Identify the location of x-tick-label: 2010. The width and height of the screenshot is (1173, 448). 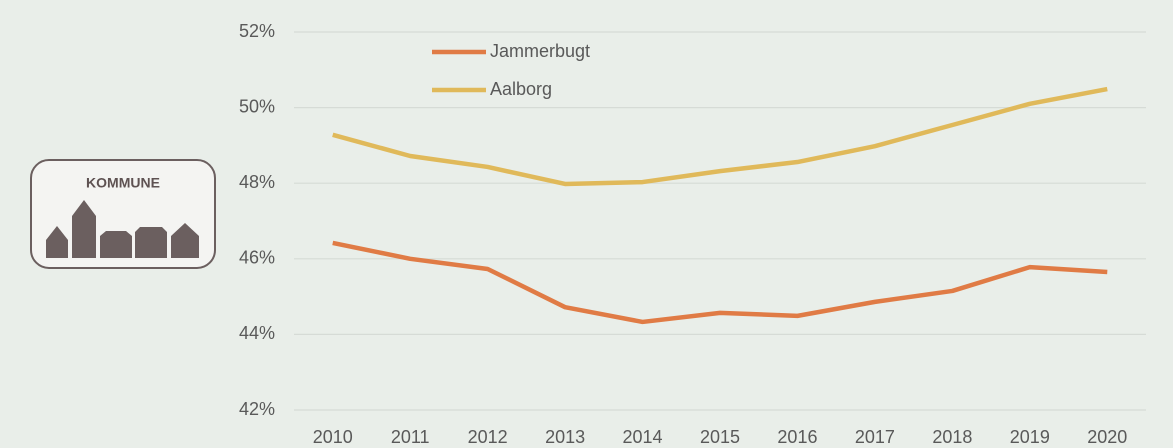
(333, 437).